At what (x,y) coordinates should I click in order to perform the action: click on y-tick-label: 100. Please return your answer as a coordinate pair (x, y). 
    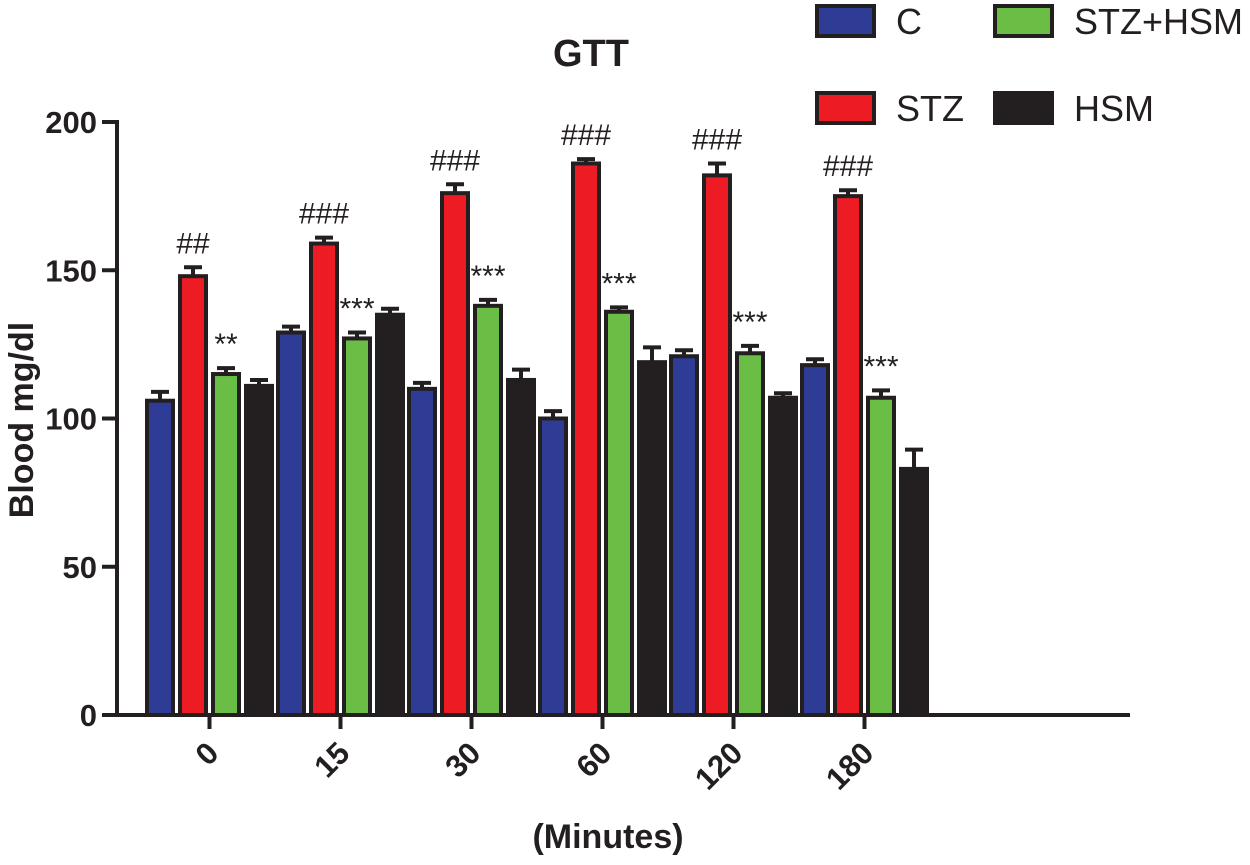
    Looking at the image, I should click on (71, 419).